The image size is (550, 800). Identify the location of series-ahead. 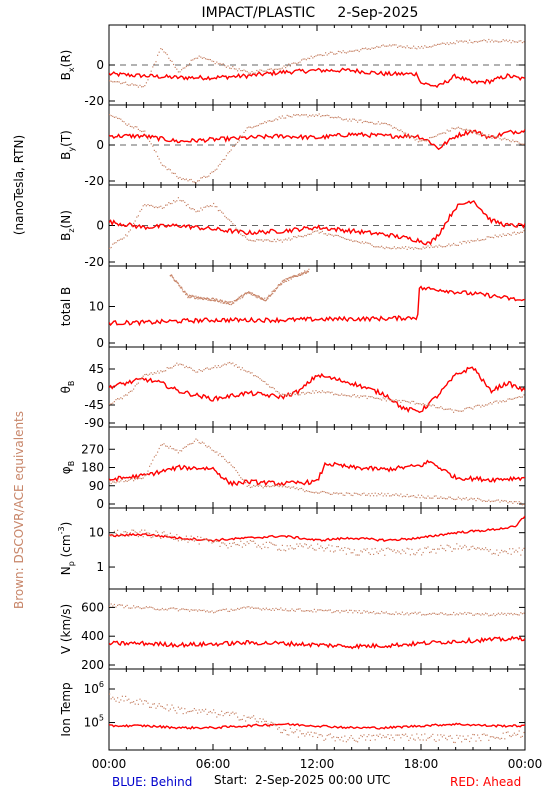
(317, 529).